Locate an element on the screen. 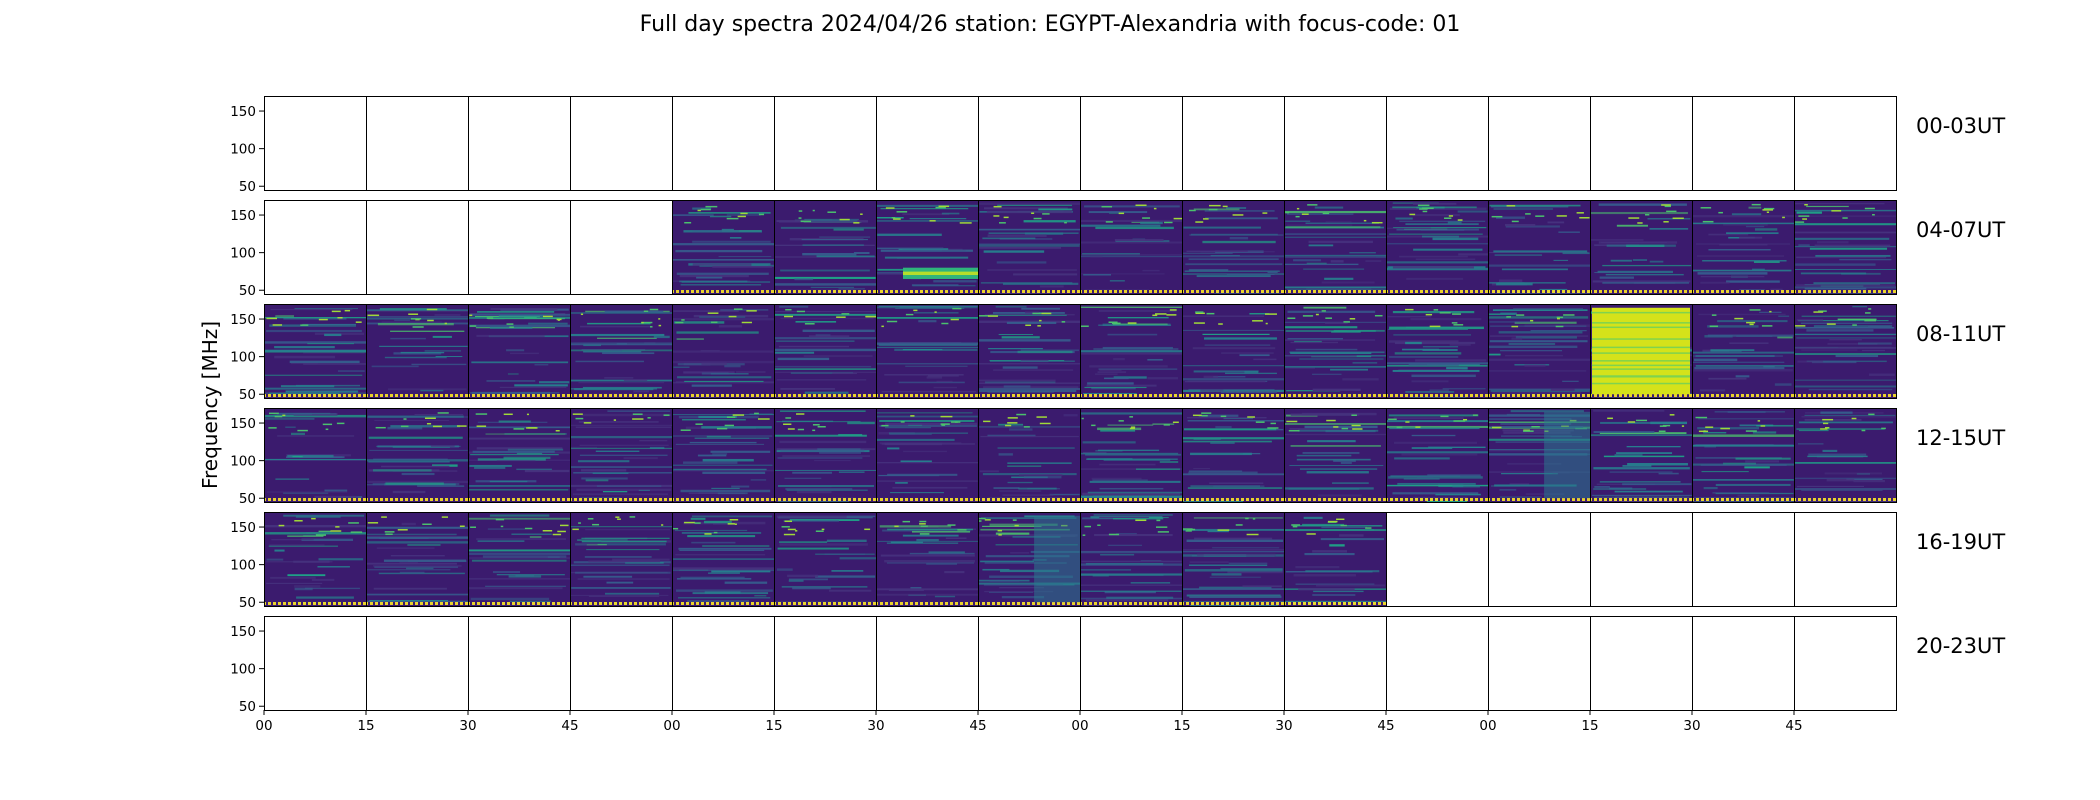 The width and height of the screenshot is (2100, 800). empty-panel is located at coordinates (519, 143).